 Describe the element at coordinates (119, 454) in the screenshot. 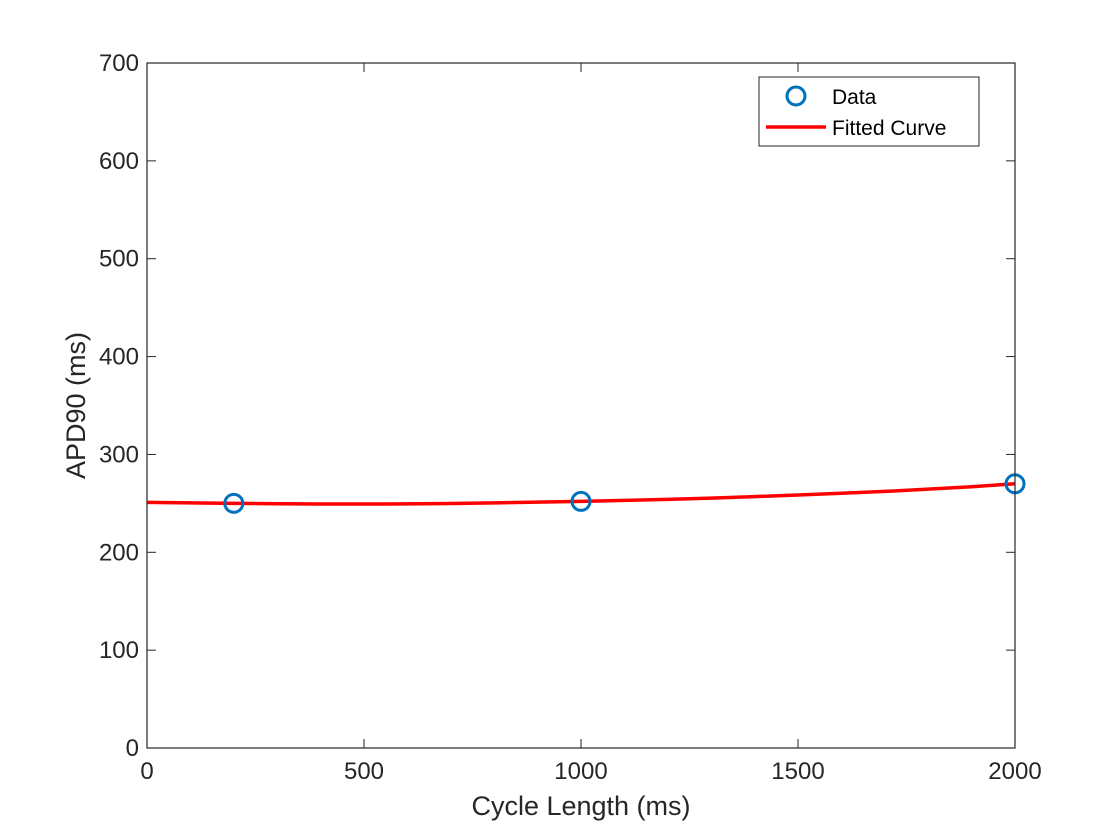

I see `y-tick-label: 300` at that location.